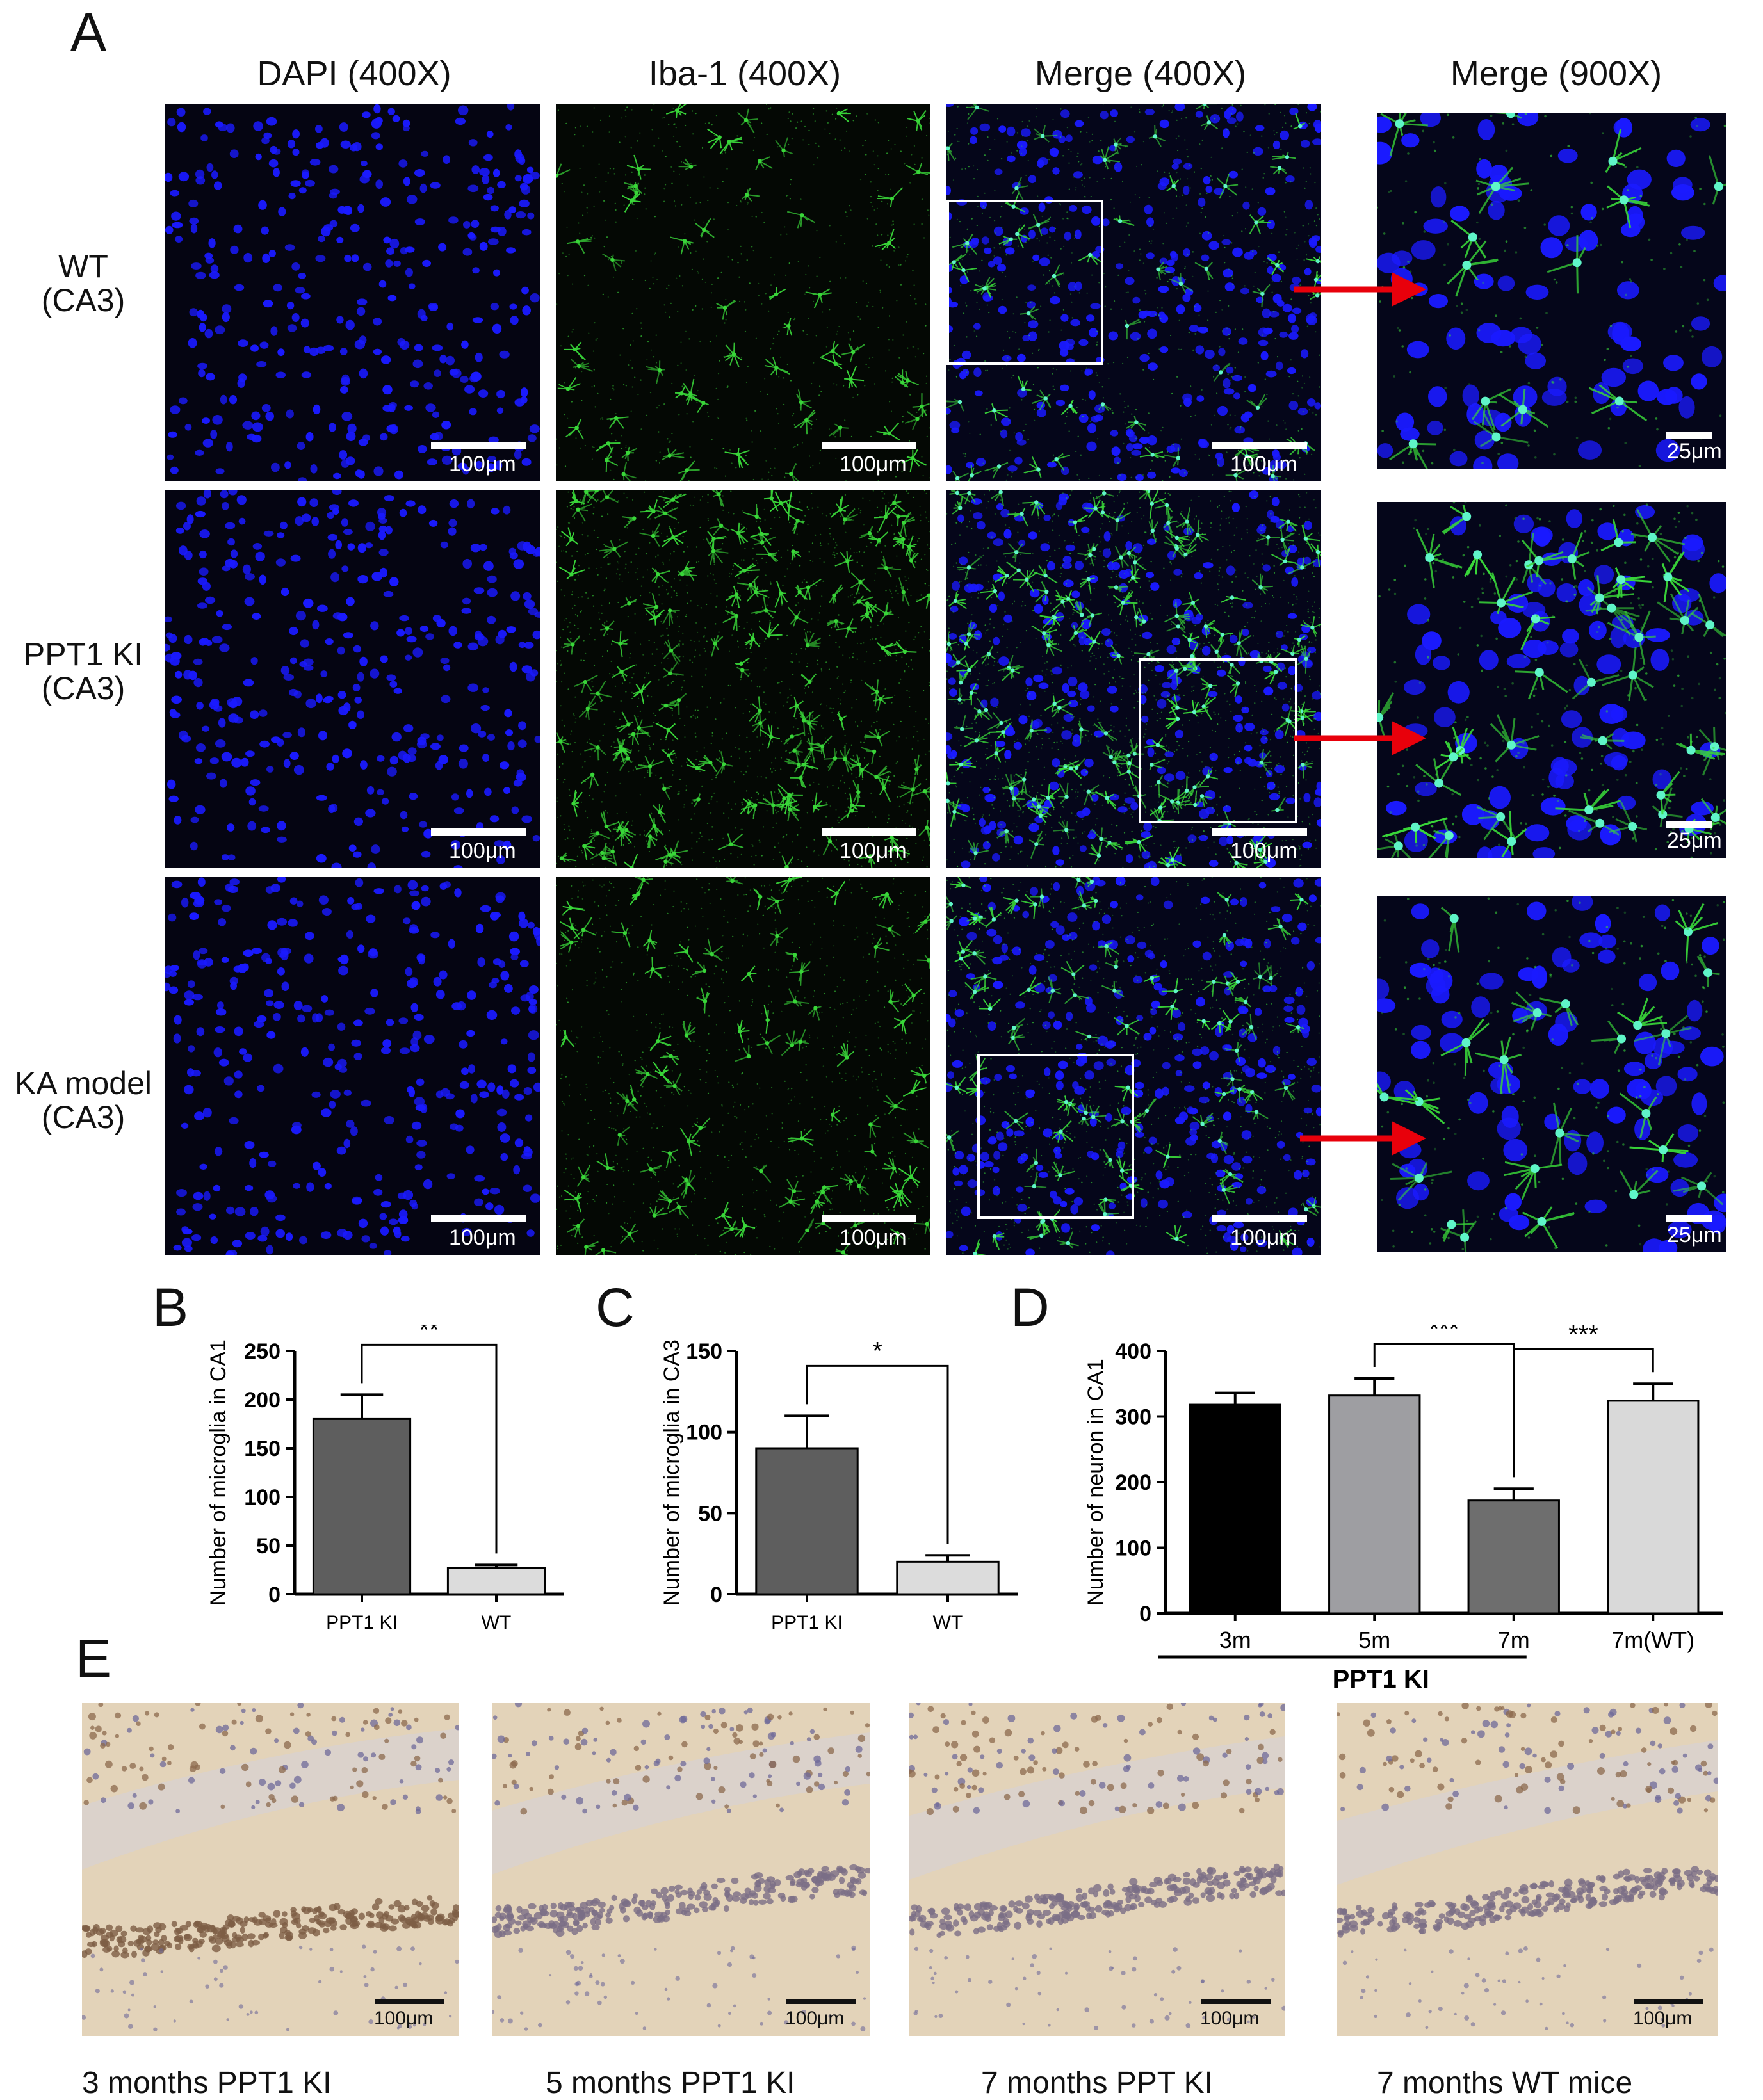 Image resolution: width=1763 pixels, height=2100 pixels. What do you see at coordinates (1235, 1509) in the screenshot?
I see `bar-3m` at bounding box center [1235, 1509].